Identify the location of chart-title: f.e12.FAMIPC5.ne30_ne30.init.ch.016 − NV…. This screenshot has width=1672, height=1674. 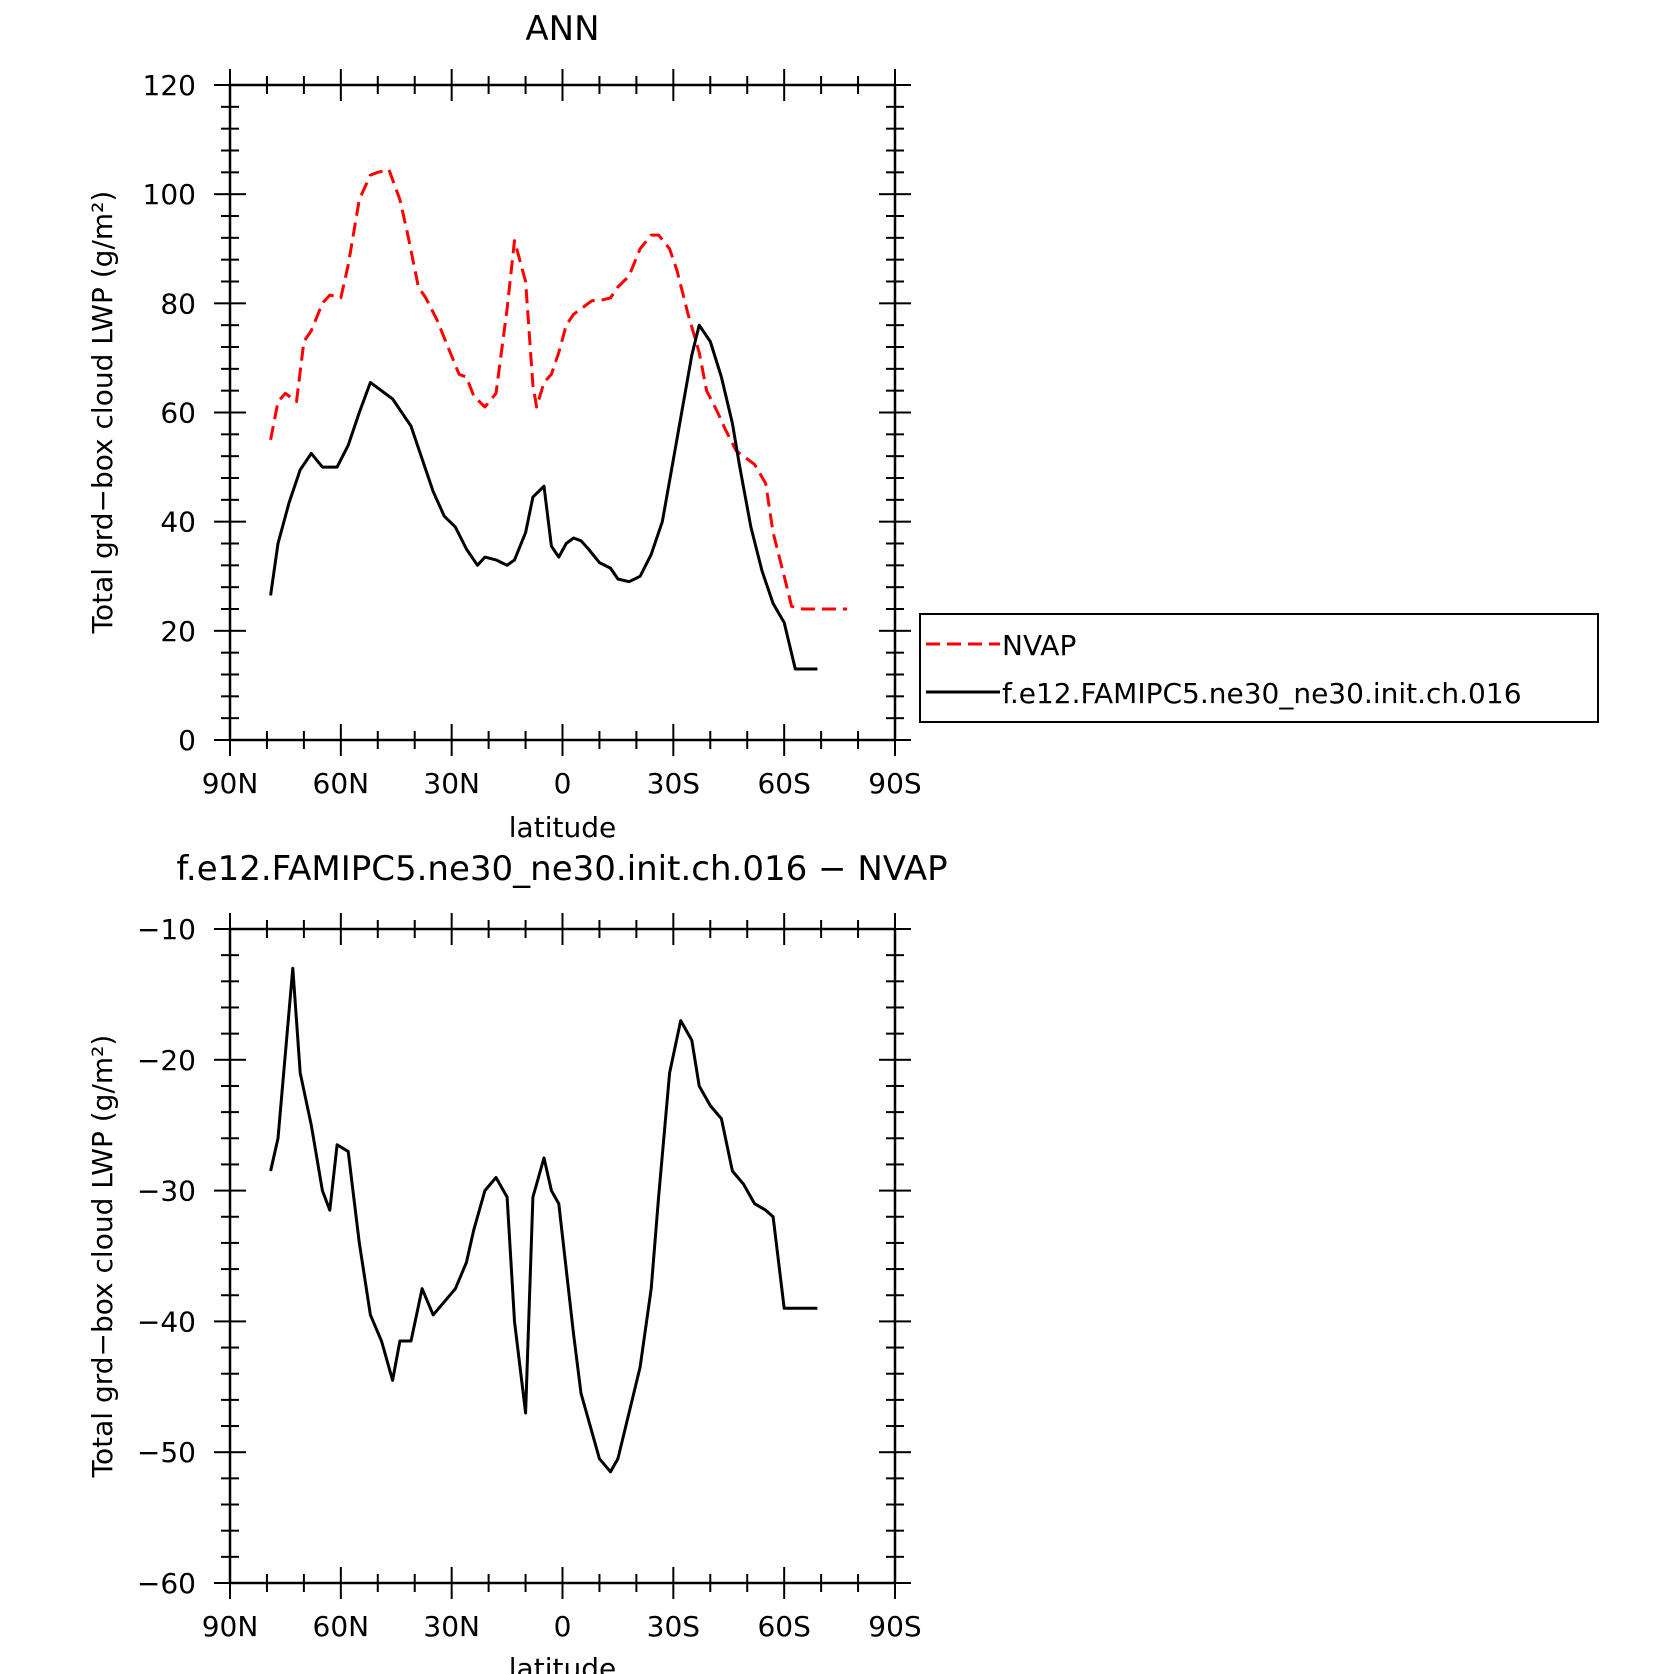
(561, 869).